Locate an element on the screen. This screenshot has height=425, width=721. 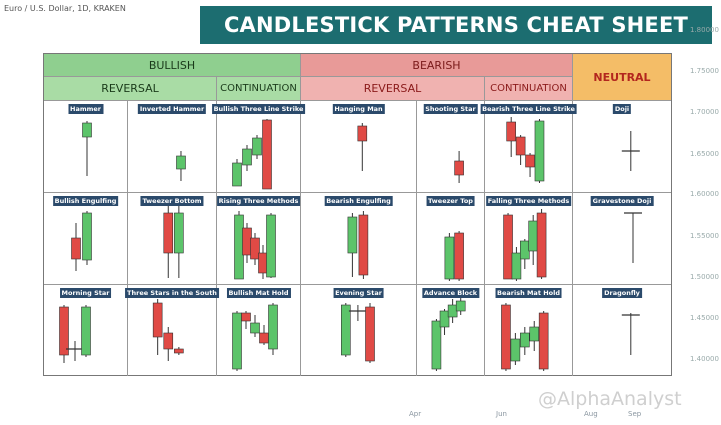
price-tick: 1.65000 is located at coordinates (704, 154).